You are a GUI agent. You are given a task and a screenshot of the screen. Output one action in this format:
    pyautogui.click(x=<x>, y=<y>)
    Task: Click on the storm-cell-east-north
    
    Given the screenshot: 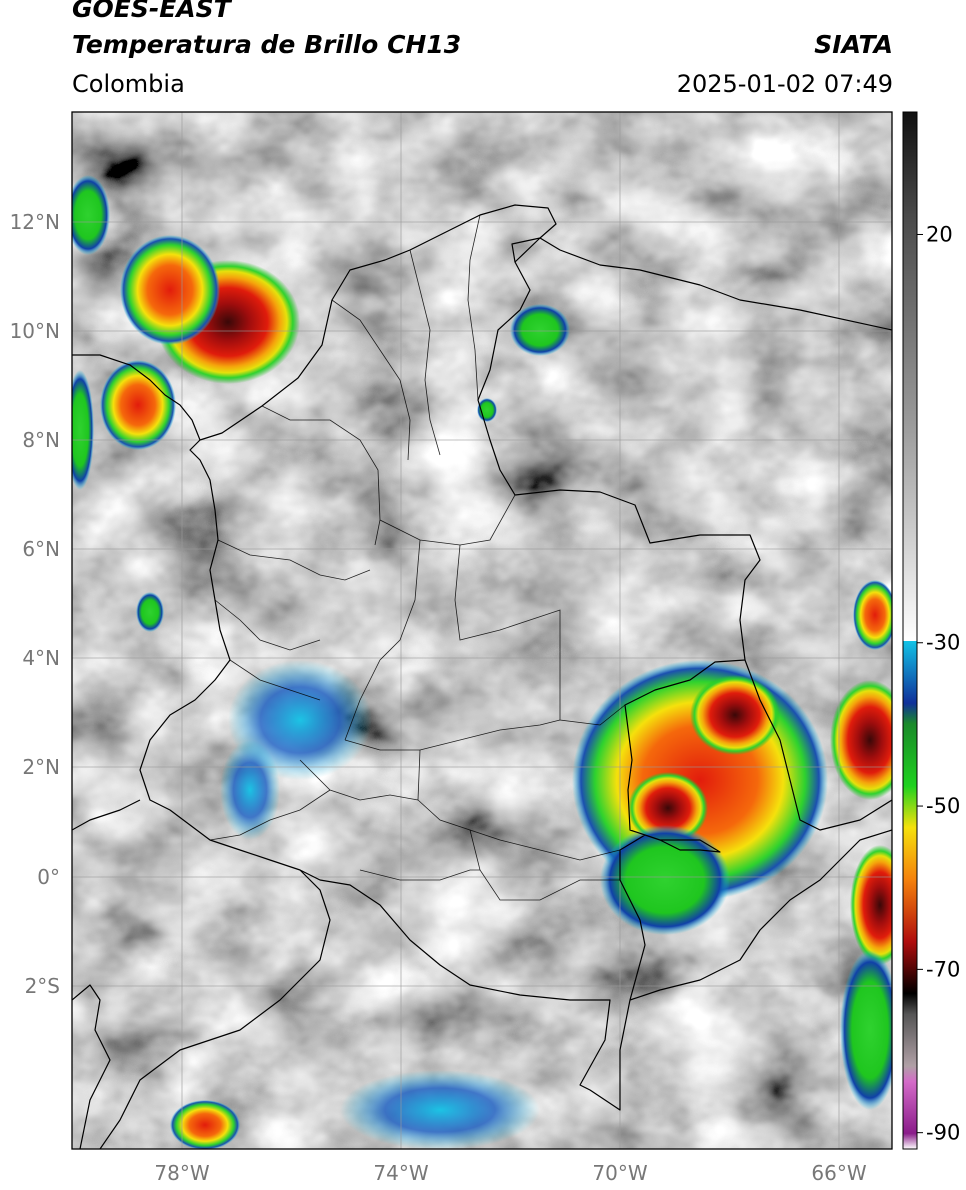 What is the action you would take?
    pyautogui.click(x=872, y=615)
    